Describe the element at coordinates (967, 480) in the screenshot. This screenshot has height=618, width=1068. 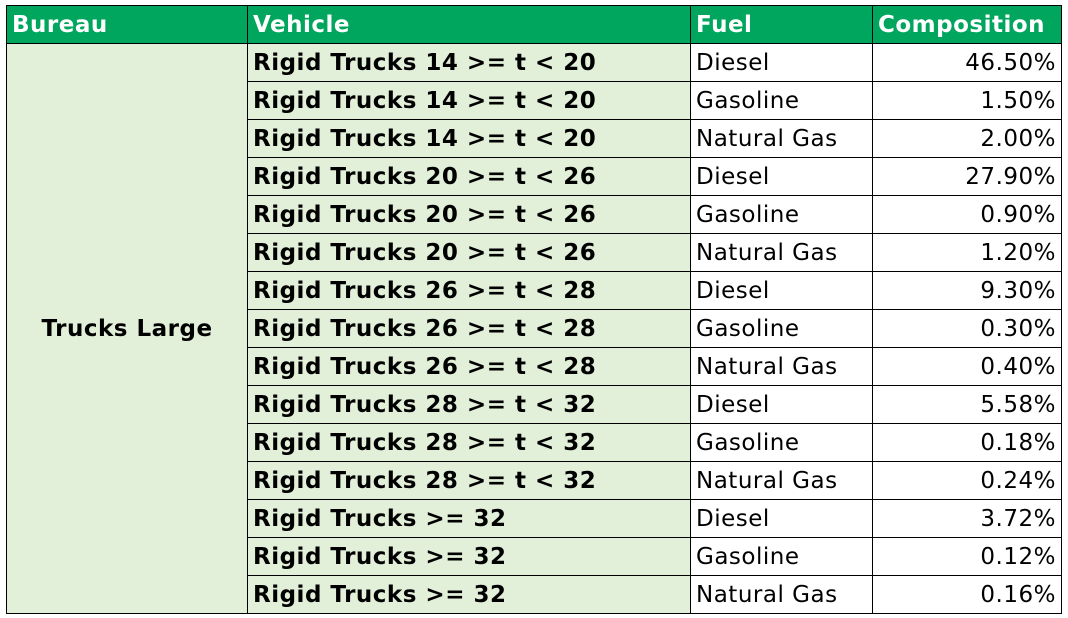
I see `composition-cell: 0.24%` at that location.